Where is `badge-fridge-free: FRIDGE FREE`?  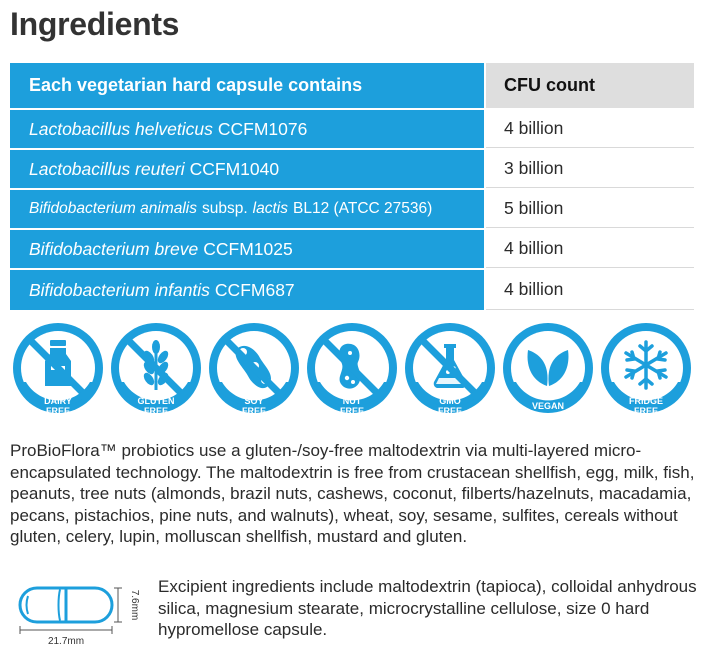
badge-fridge-free: FRIDGE FREE is located at coordinates (646, 368).